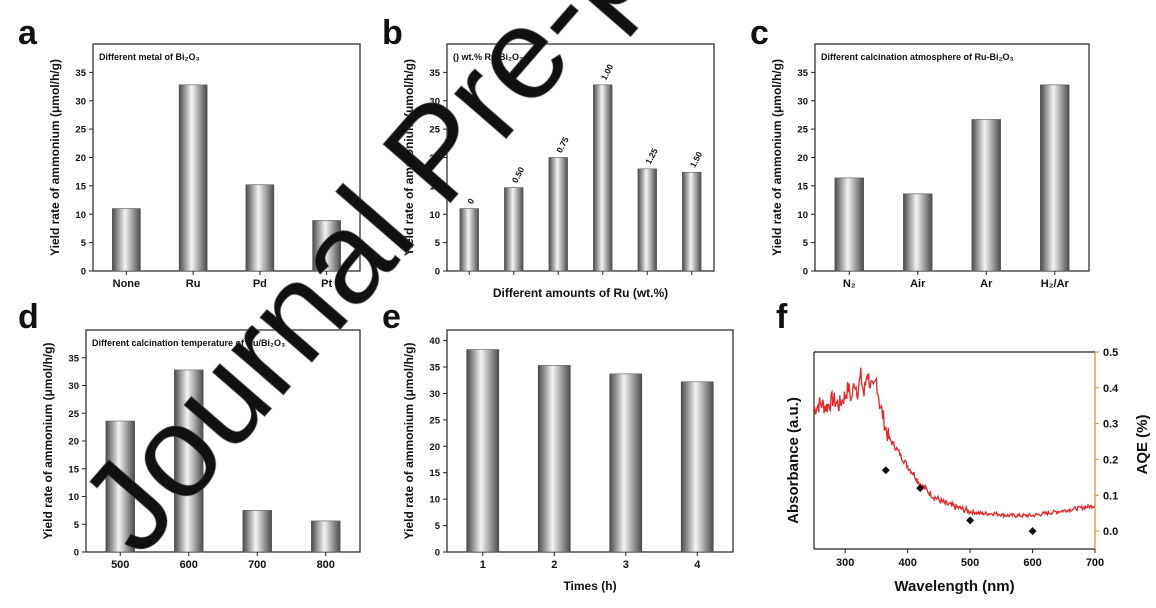 This screenshot has height=608, width=1156. Describe the element at coordinates (1110, 425) in the screenshot. I see `y2-tick-label-f: 0.3` at that location.